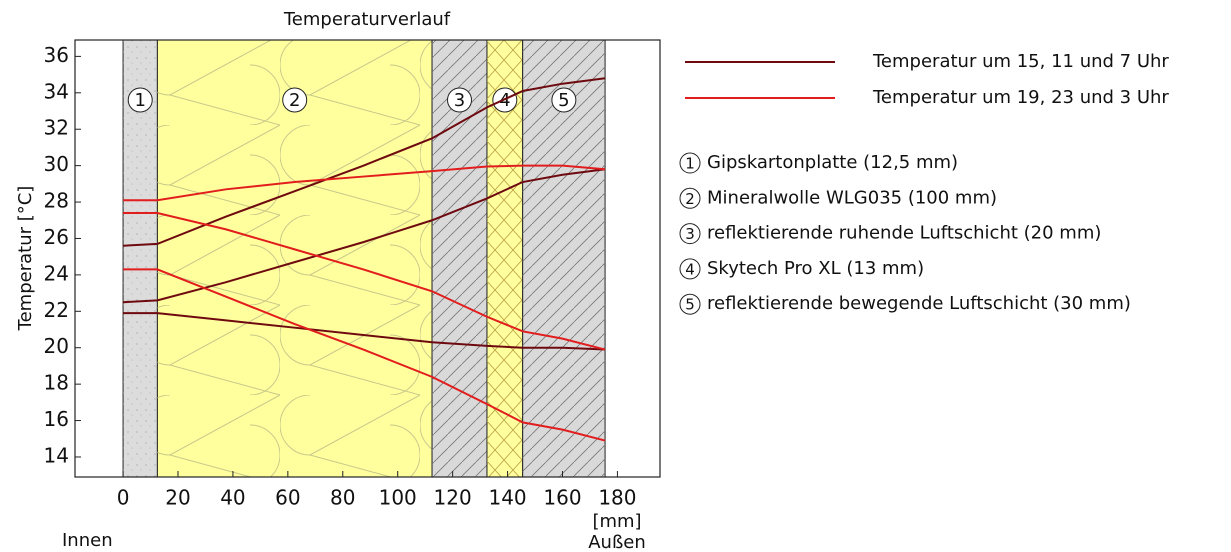 Image resolution: width=1231 pixels, height=552 pixels. What do you see at coordinates (56, 310) in the screenshot?
I see `y-tick-label: 22` at bounding box center [56, 310].